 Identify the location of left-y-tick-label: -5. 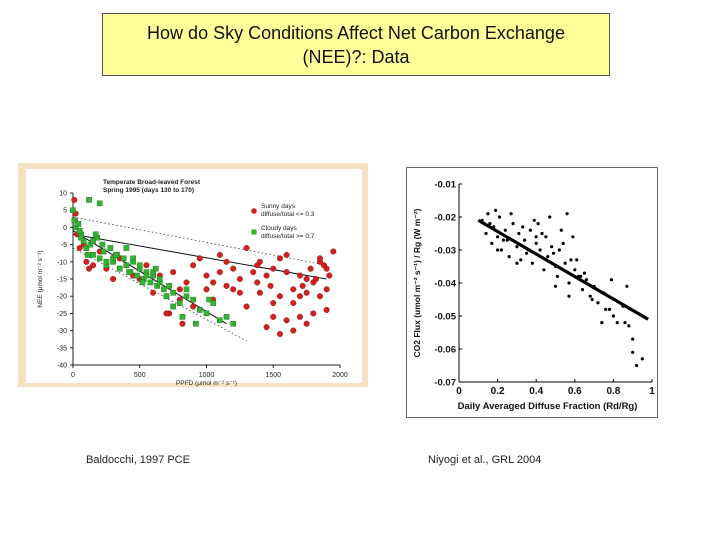
(64, 245).